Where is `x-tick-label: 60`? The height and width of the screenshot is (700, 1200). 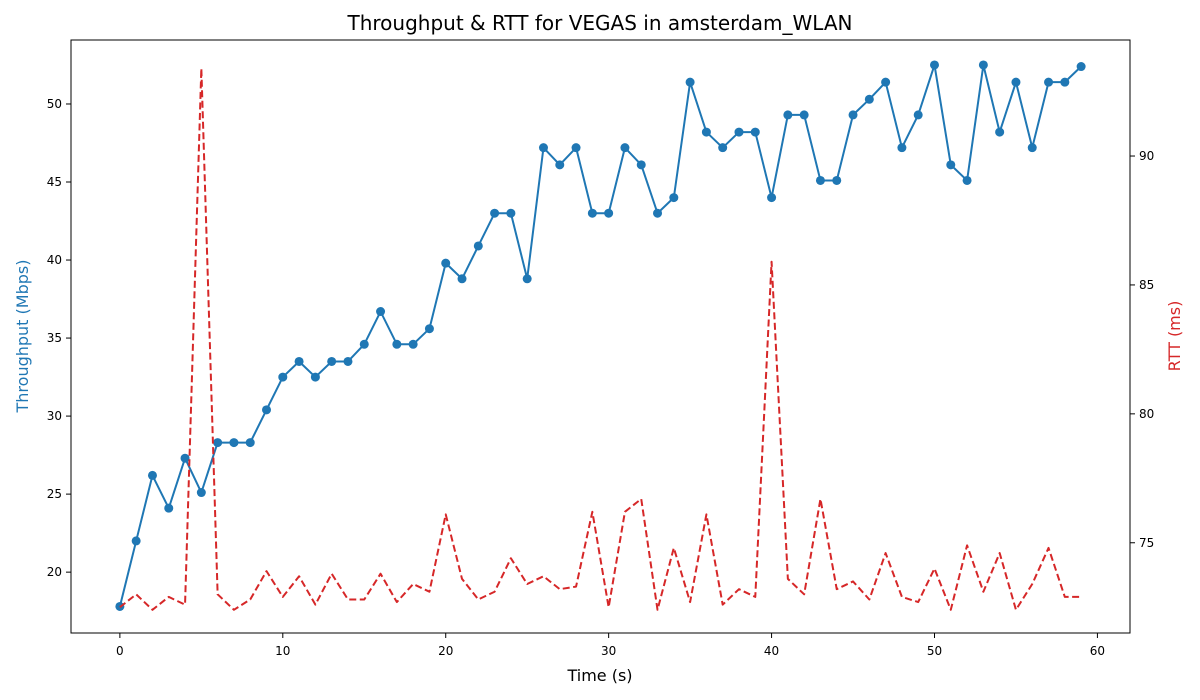 x-tick-label: 60 is located at coordinates (1097, 651).